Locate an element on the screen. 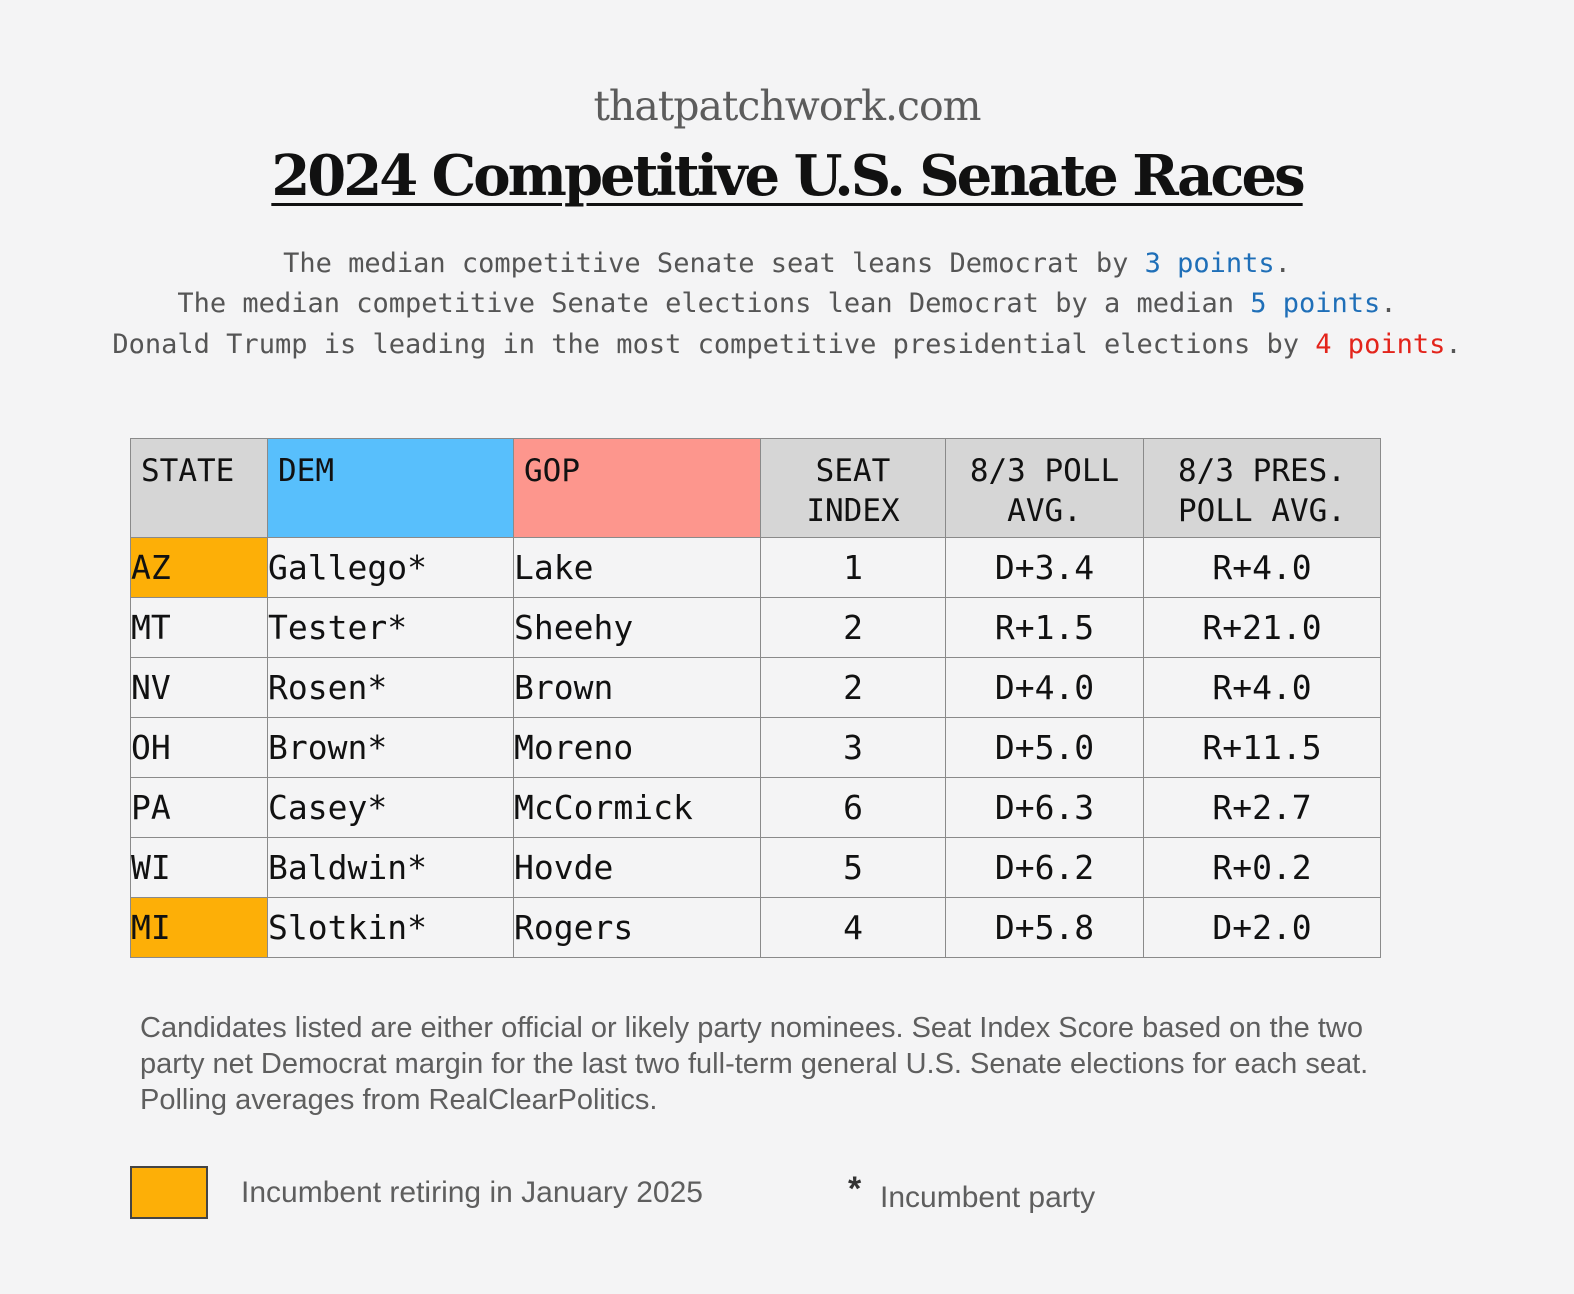 Image resolution: width=1574 pixels, height=1294 pixels. state-cell: WI is located at coordinates (199, 867).